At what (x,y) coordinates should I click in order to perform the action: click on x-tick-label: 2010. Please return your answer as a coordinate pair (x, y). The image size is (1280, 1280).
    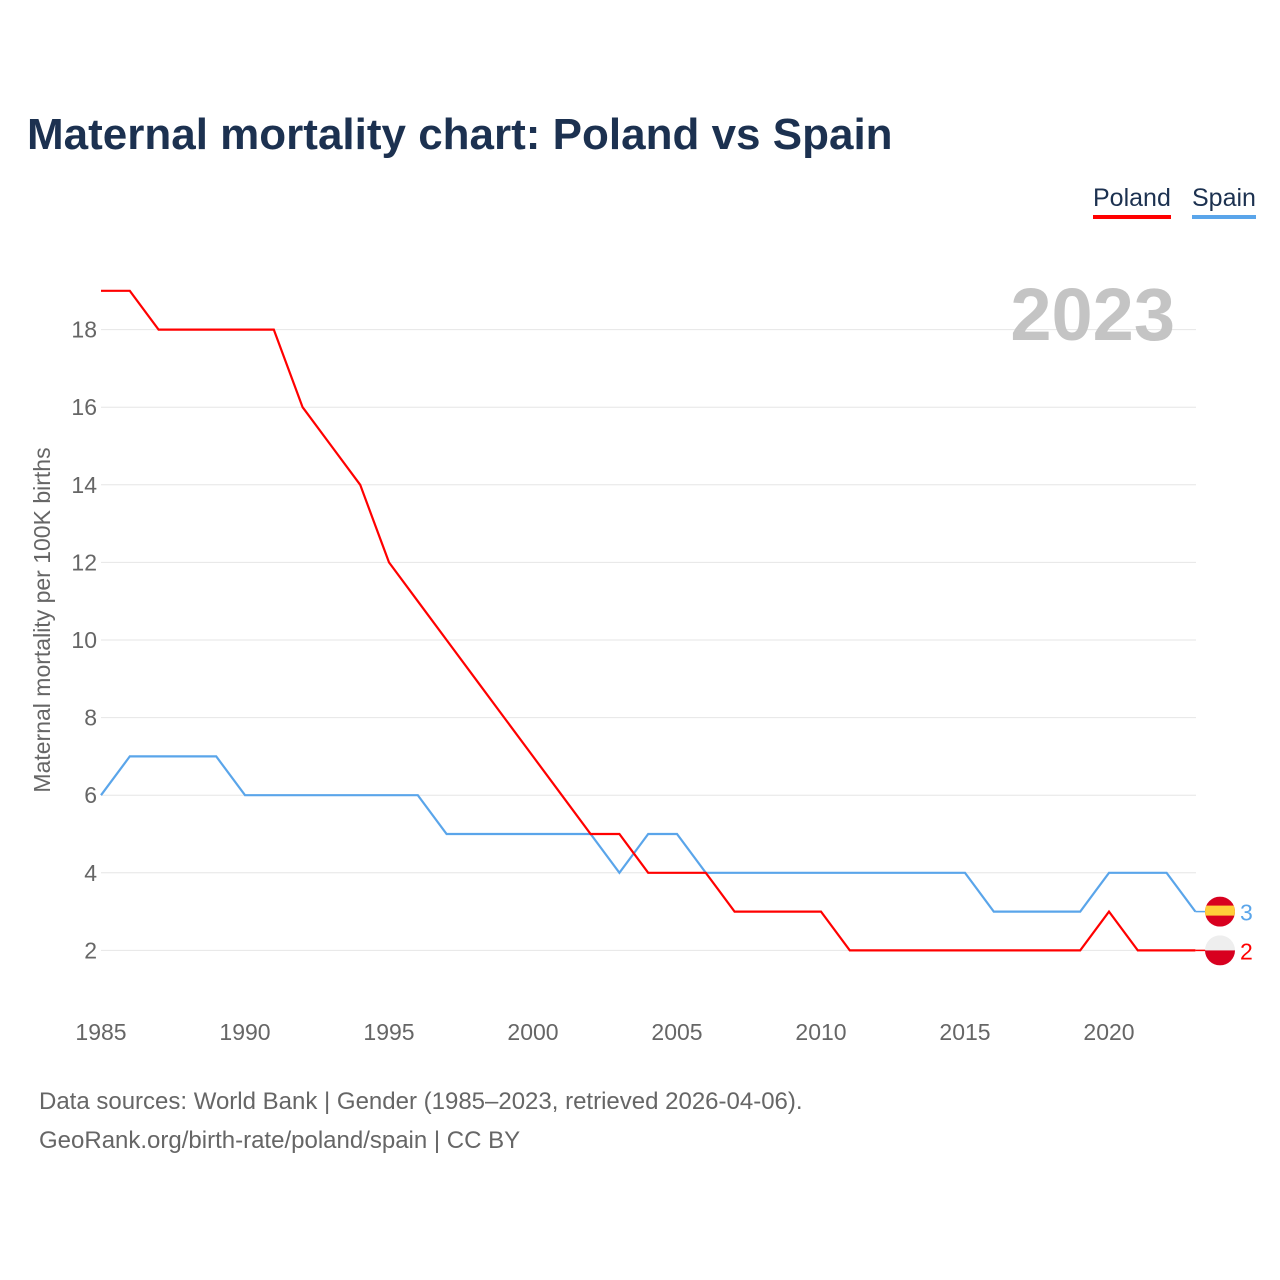
    Looking at the image, I should click on (820, 1032).